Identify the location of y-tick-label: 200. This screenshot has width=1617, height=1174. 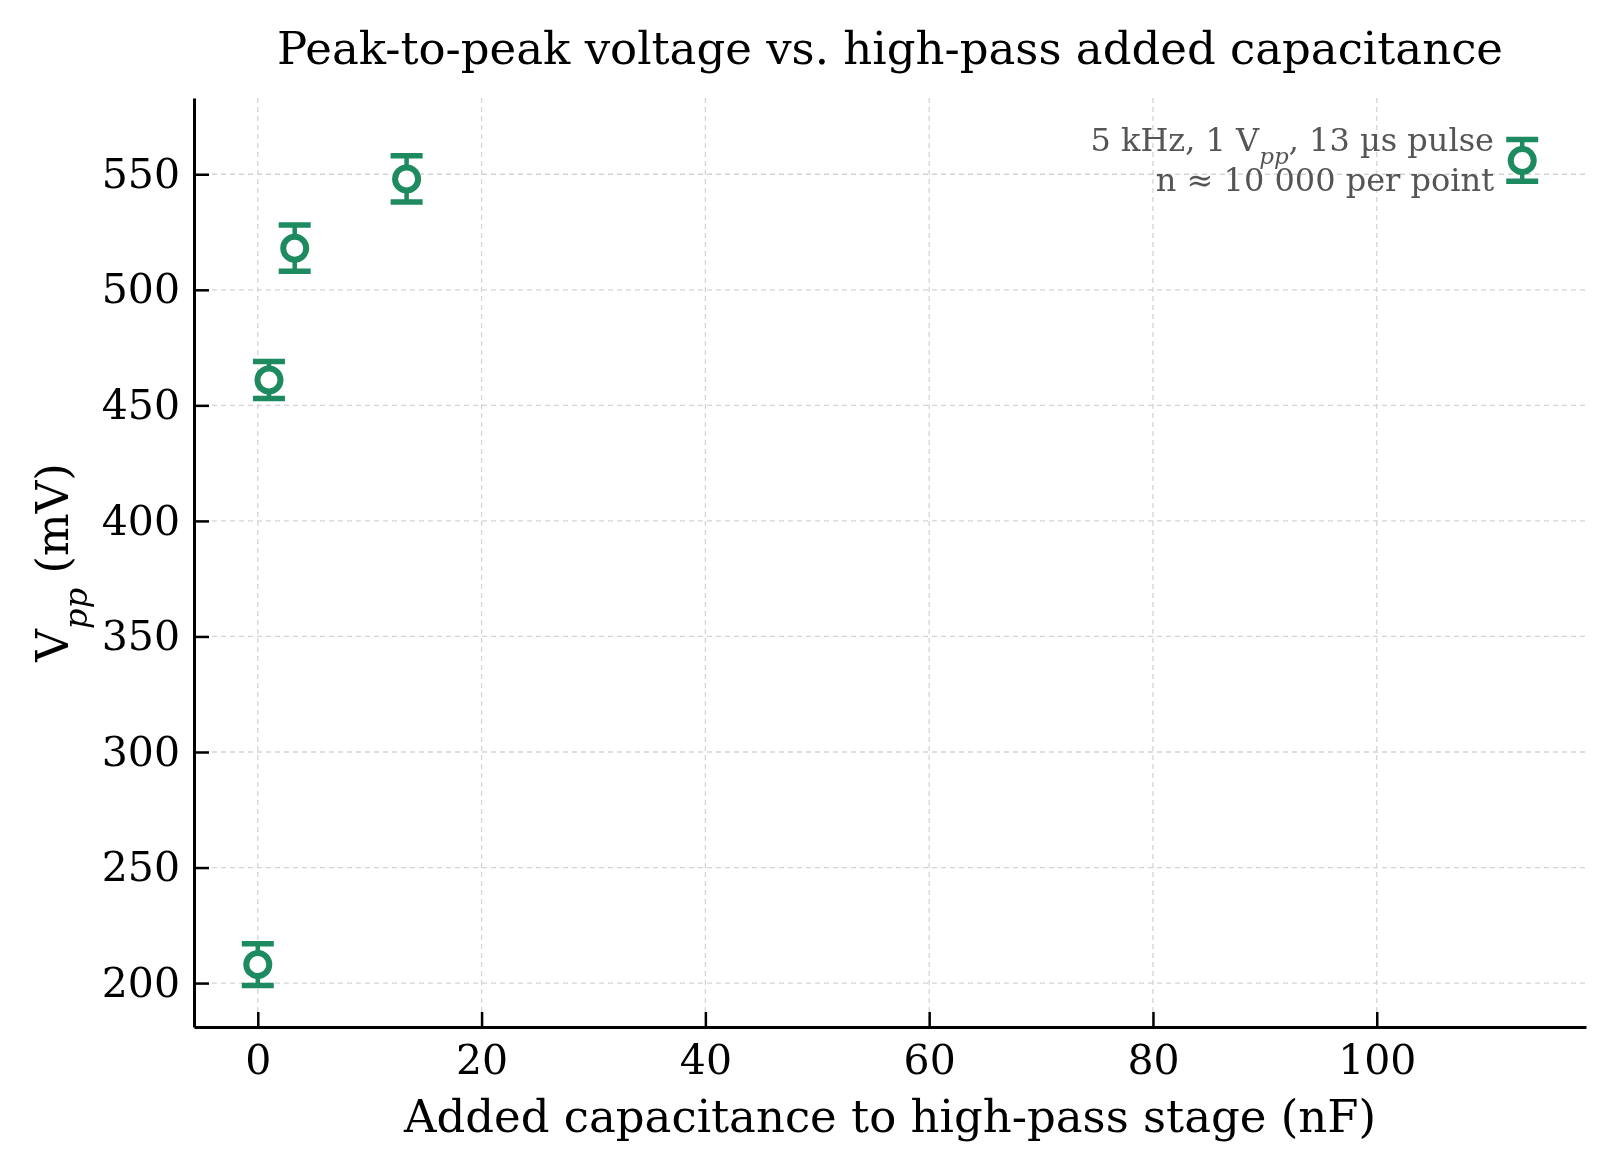
(140, 982).